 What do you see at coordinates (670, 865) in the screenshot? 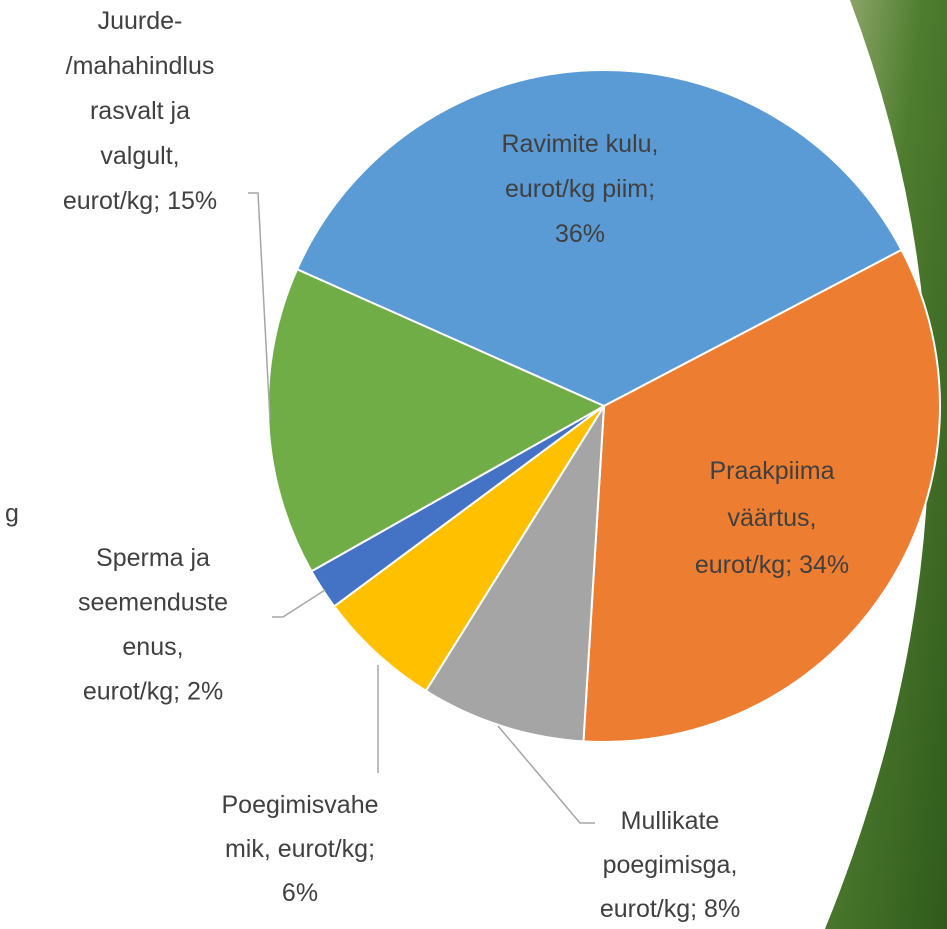
I see `data-label: Mullikate poegimisga, eurot/kg; 8%` at bounding box center [670, 865].